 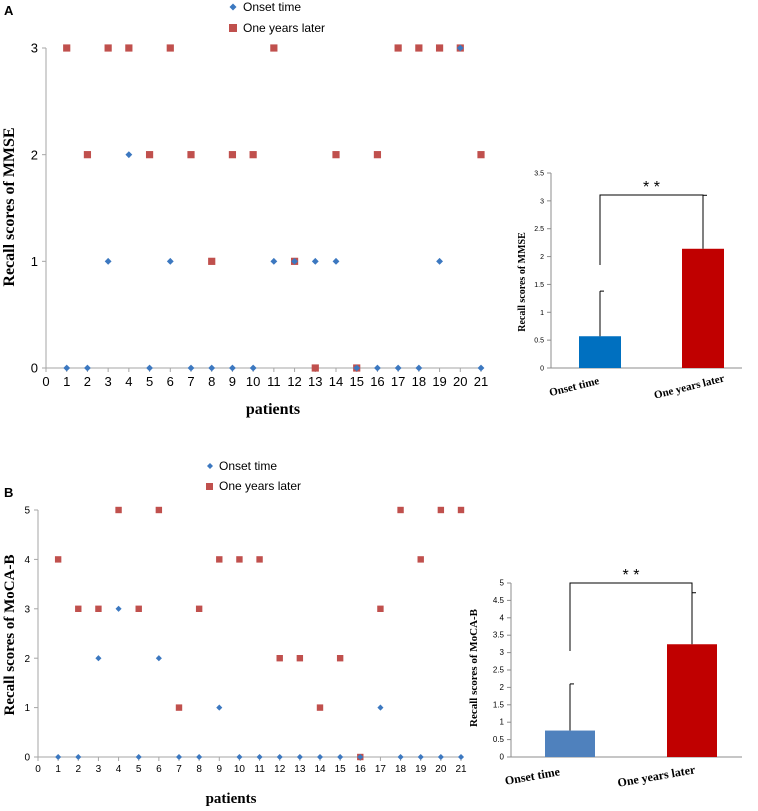 I want to click on bar-y-tick-label-b: 1.5, so click(x=499, y=704).